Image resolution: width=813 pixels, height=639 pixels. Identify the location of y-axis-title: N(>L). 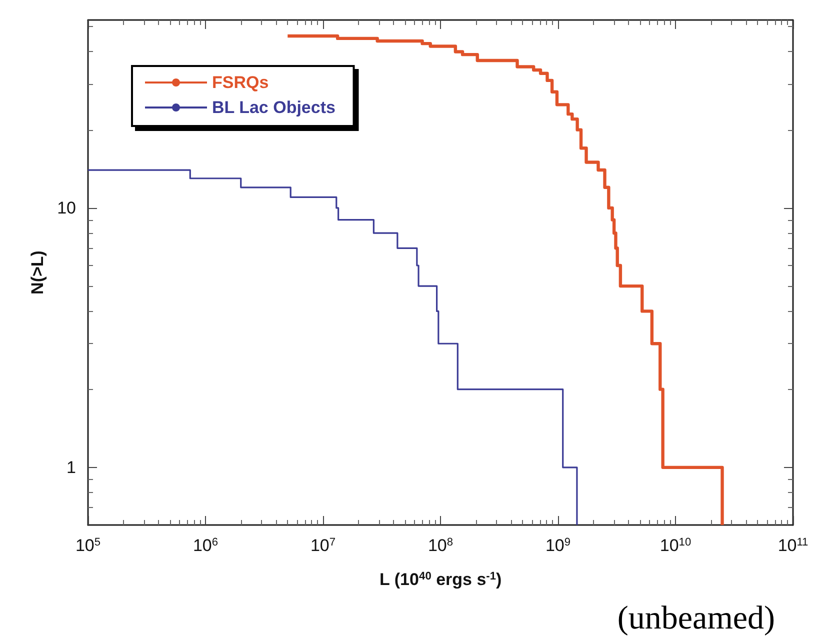
(38, 272).